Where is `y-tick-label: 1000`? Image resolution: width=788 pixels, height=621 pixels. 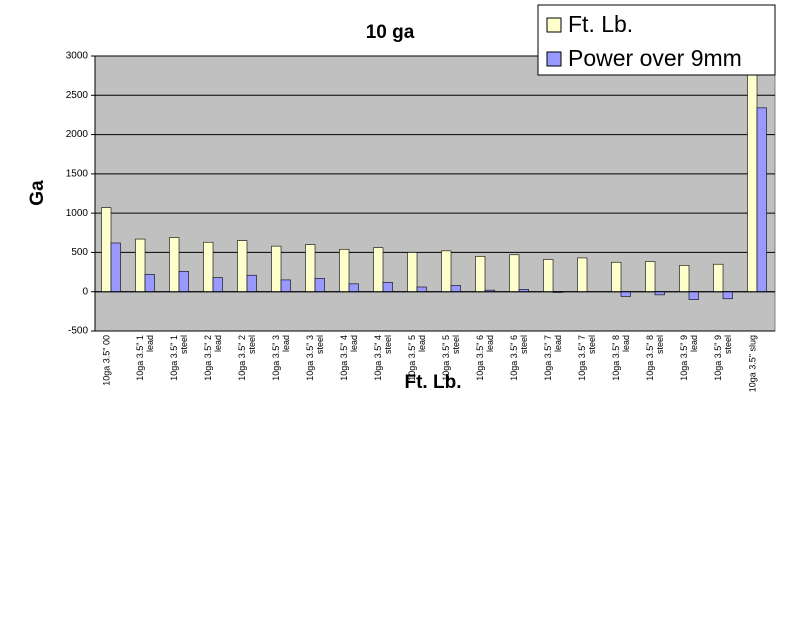 y-tick-label: 1000 is located at coordinates (77, 213).